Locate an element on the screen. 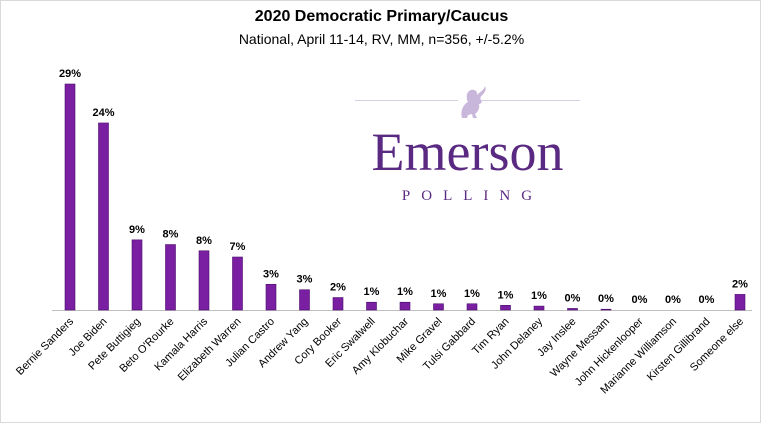  data-label: 29% is located at coordinates (70, 74).